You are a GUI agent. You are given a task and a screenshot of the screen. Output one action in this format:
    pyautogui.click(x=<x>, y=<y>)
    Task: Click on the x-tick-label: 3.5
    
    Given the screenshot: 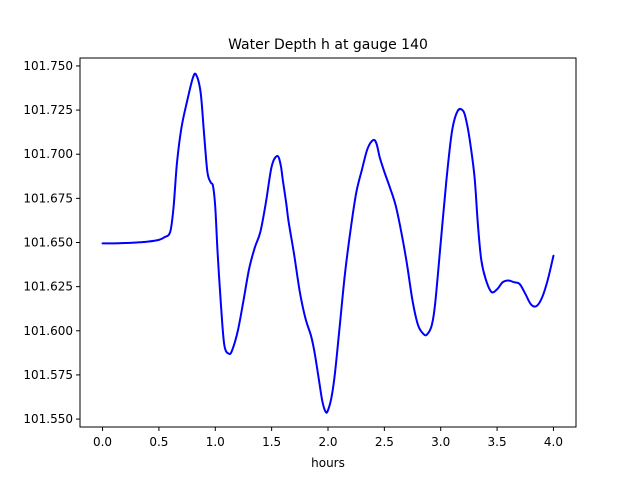 What is the action you would take?
    pyautogui.click(x=497, y=442)
    